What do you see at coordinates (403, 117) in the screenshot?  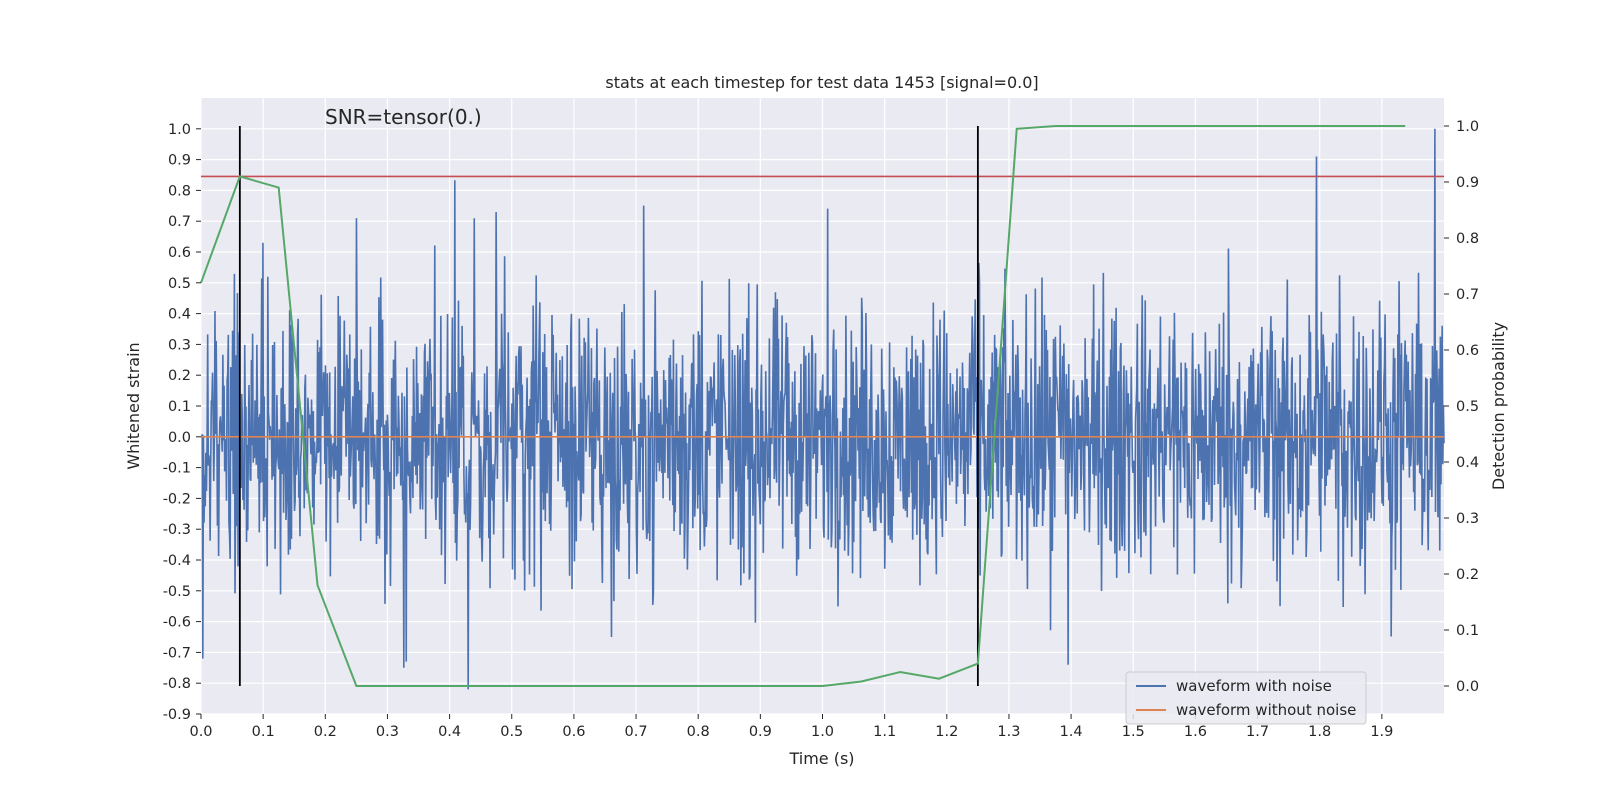 I see `snr-annotation: SNR=tensor(0.)` at bounding box center [403, 117].